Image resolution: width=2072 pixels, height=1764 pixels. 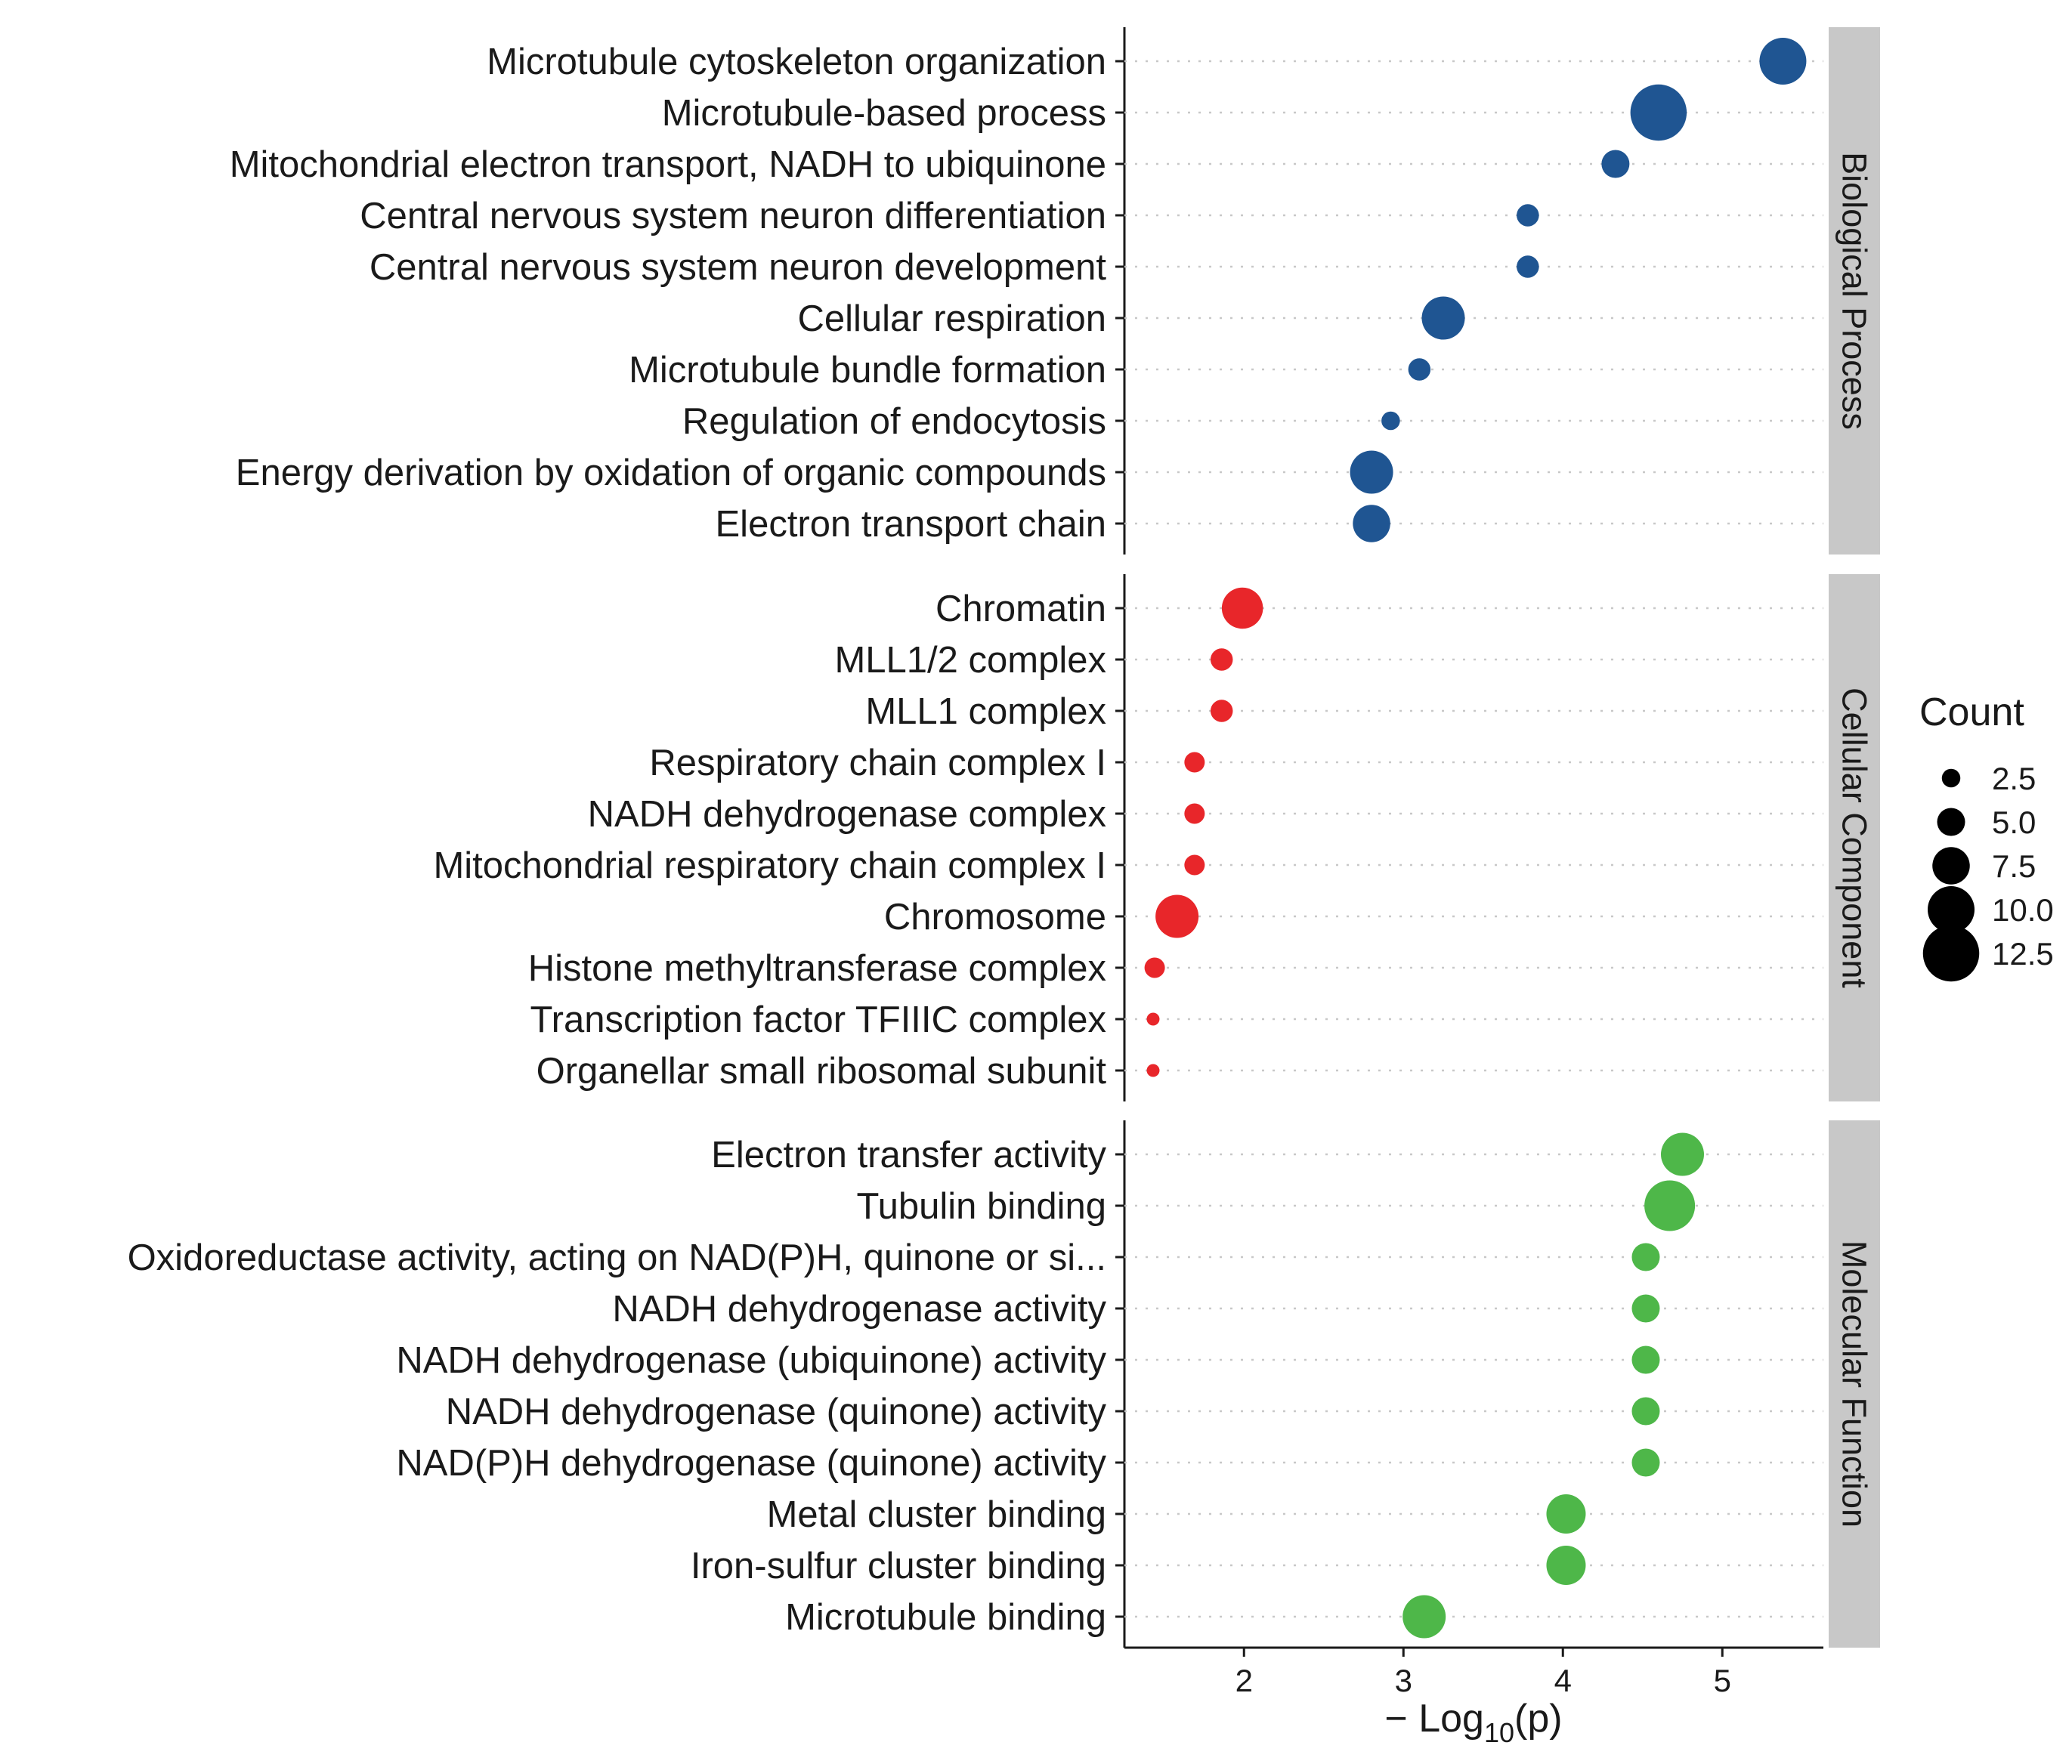 What do you see at coordinates (817, 968) in the screenshot?
I see `term-label: Histone methyltransferase complex` at bounding box center [817, 968].